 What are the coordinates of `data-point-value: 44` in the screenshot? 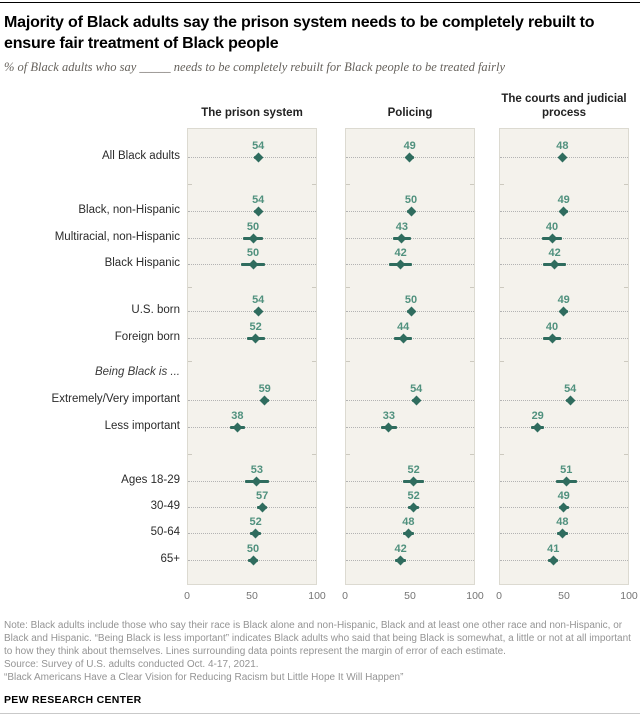 It's located at (403, 327).